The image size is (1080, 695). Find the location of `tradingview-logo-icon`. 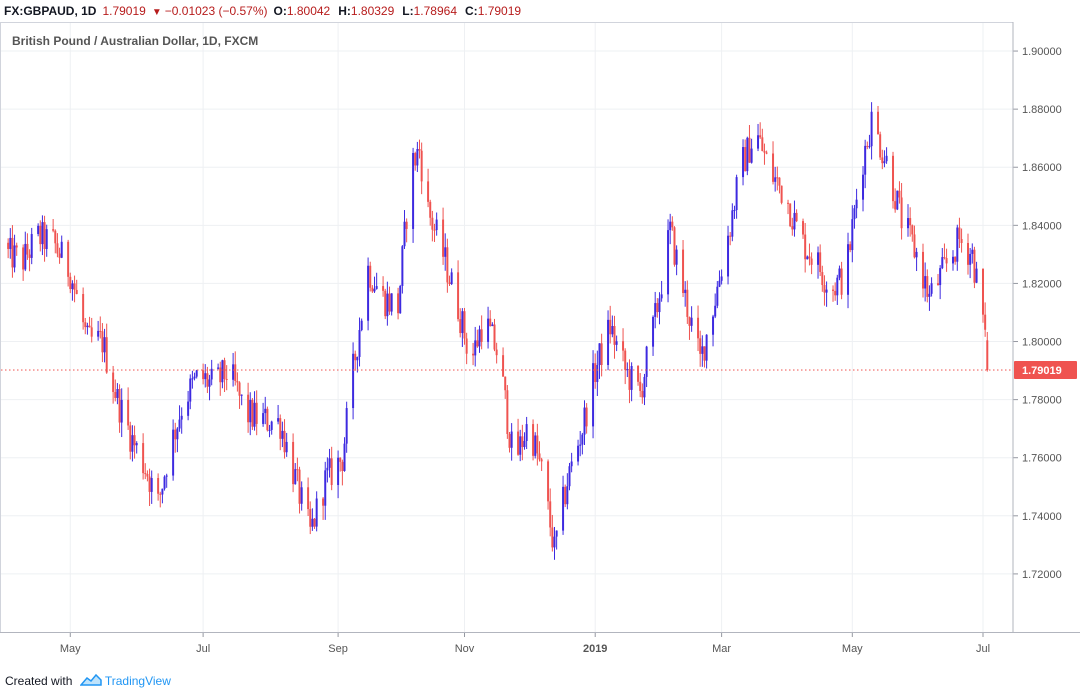

tradingview-logo-icon is located at coordinates (90, 679).